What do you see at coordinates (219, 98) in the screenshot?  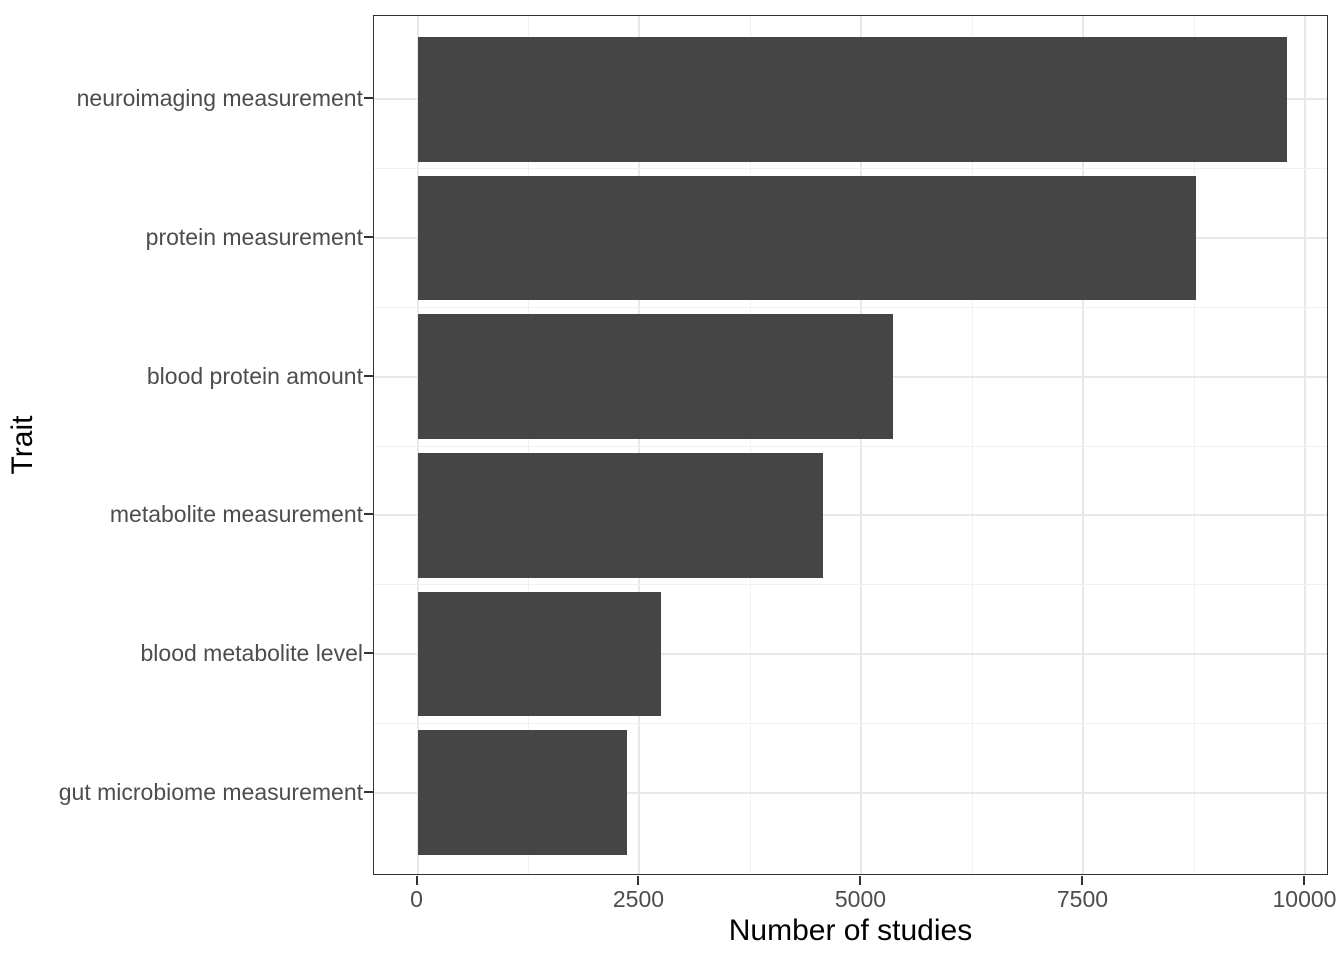 I see `y-tick-label: neuroimaging measurement` at bounding box center [219, 98].